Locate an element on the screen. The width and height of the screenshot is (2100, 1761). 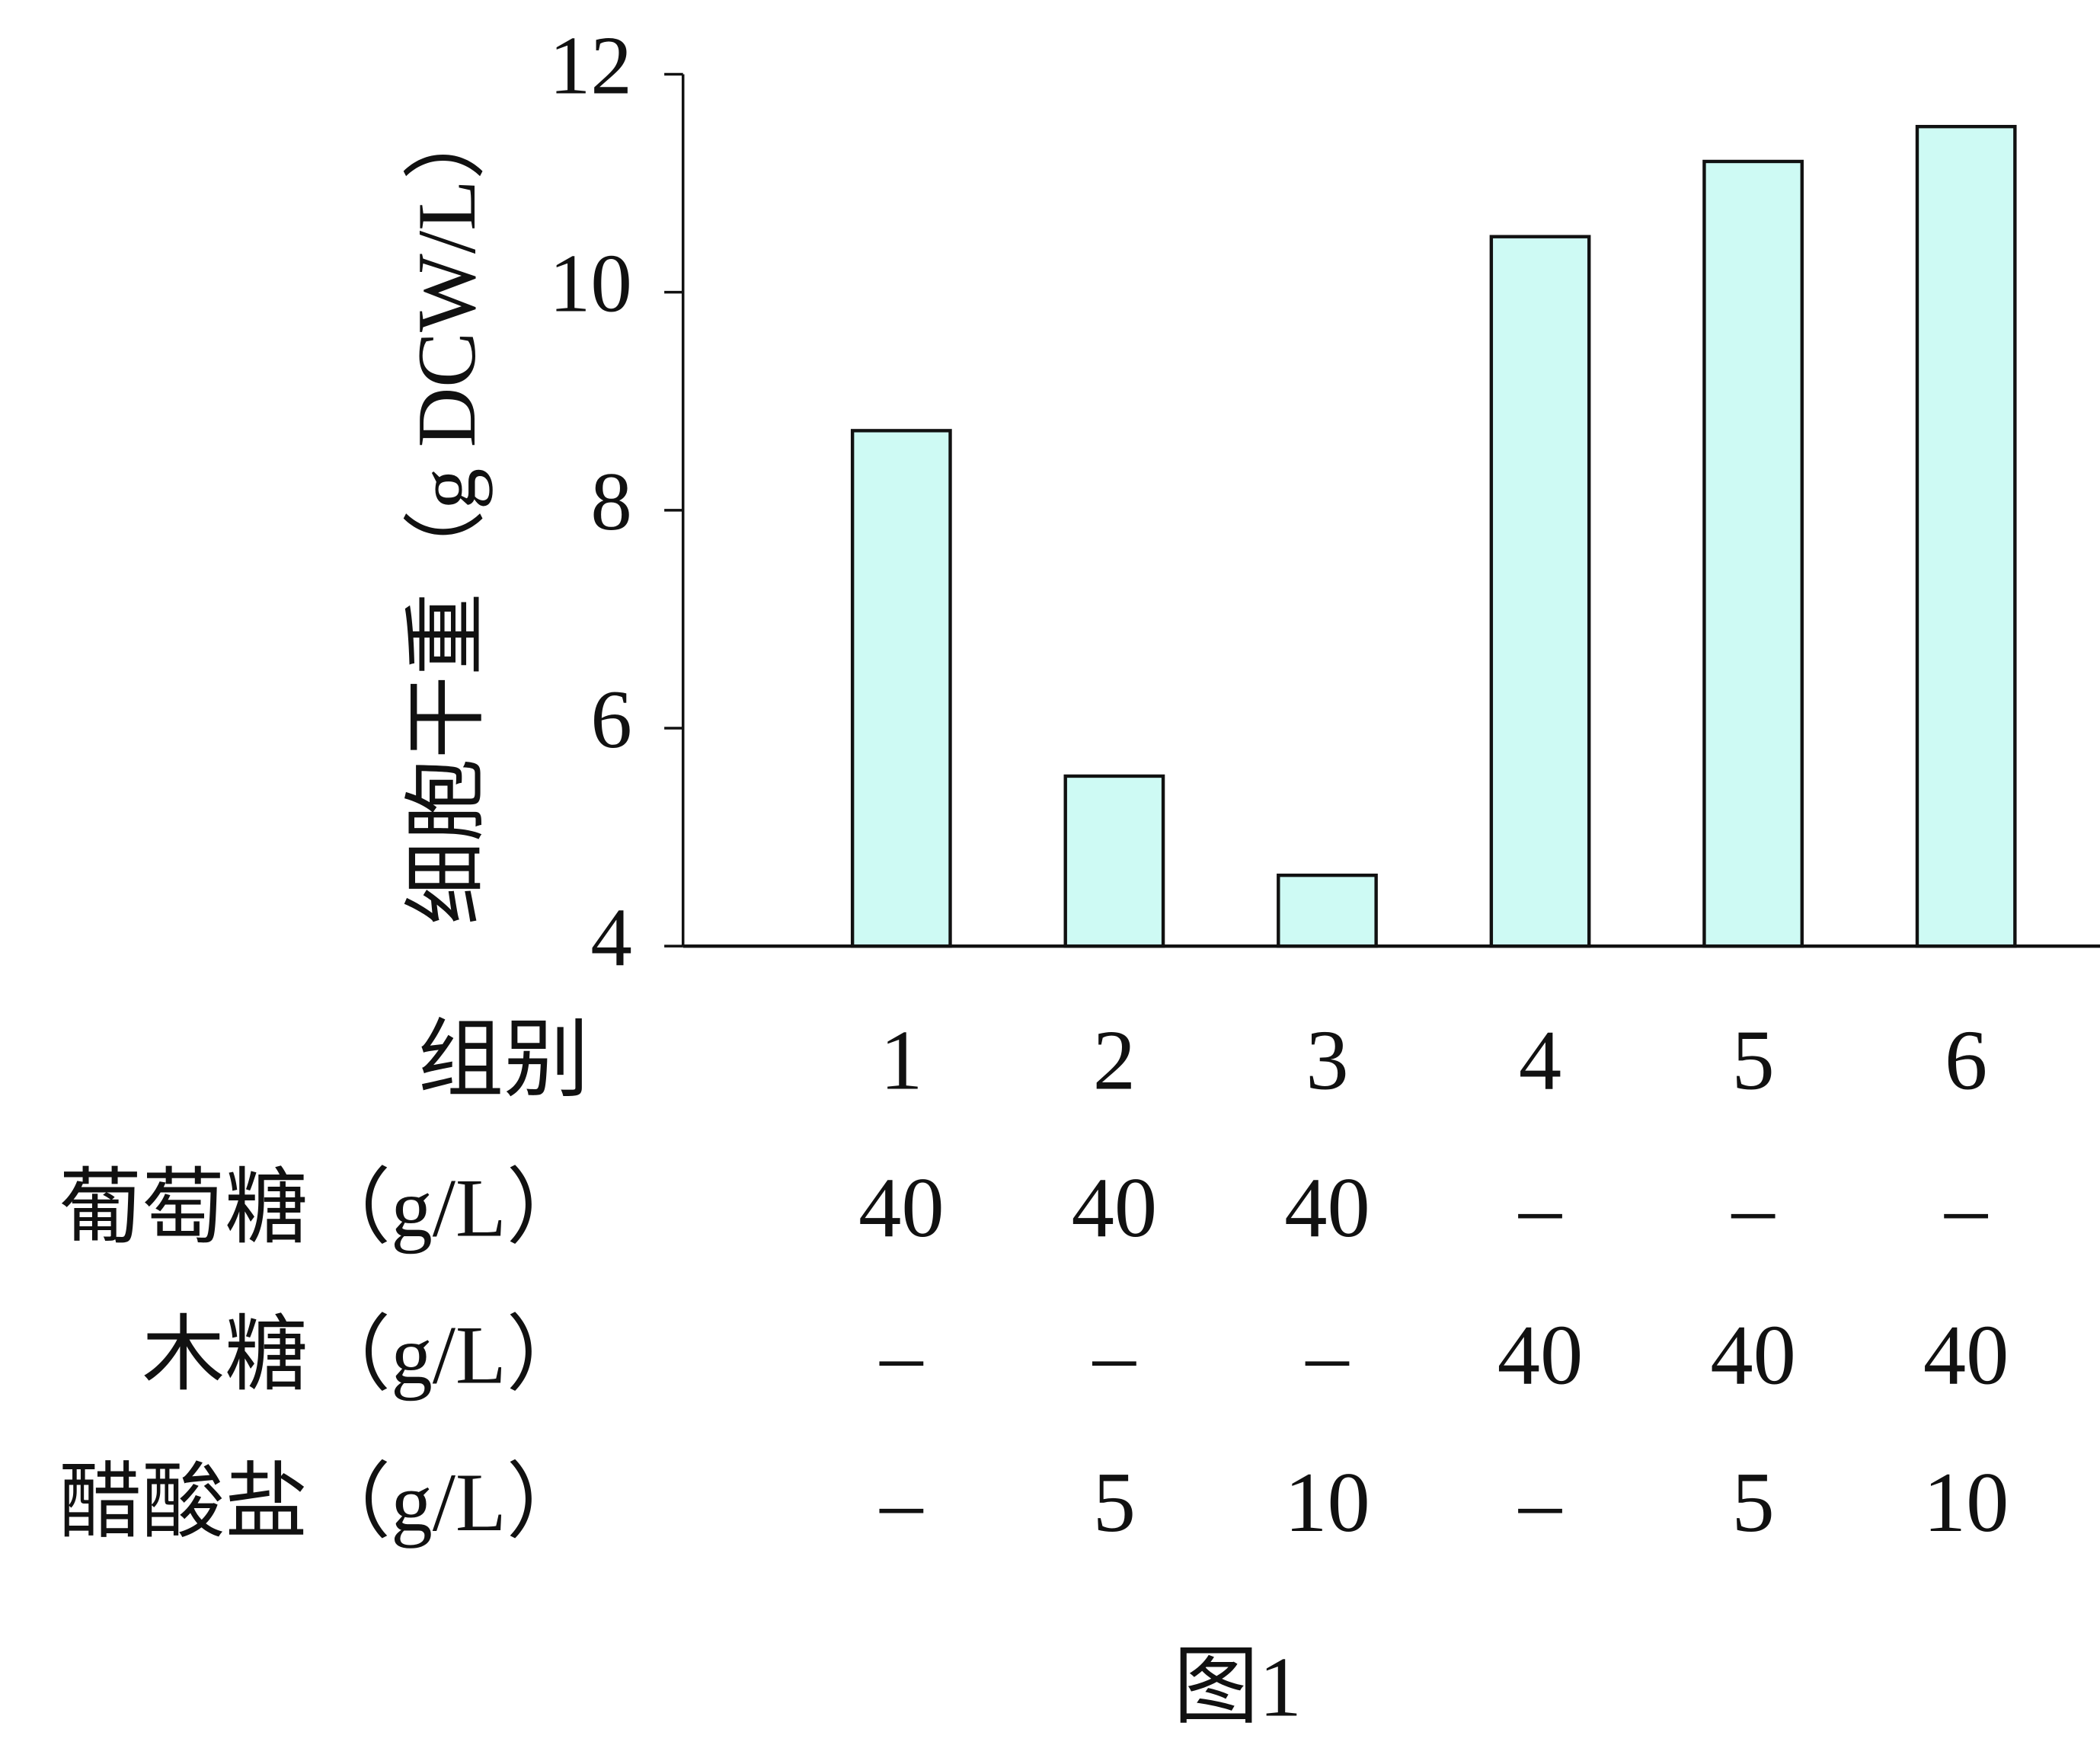
x-tick-label: 4 is located at coordinates (1540, 1061).